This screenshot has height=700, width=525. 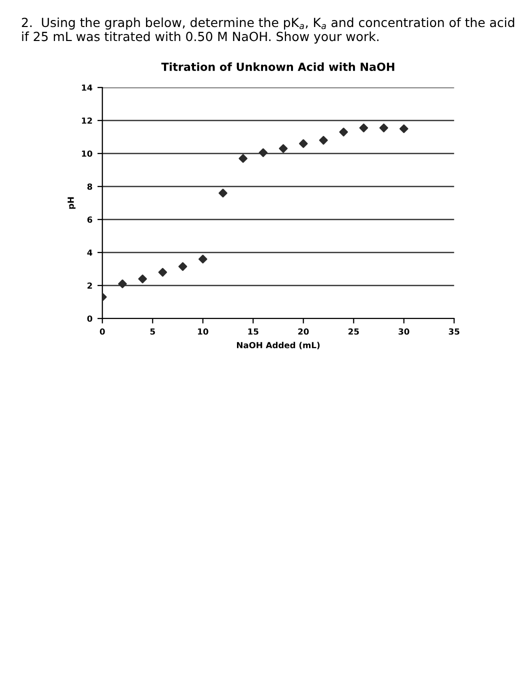 What do you see at coordinates (404, 331) in the screenshot?
I see `x-tick-label: 30` at bounding box center [404, 331].